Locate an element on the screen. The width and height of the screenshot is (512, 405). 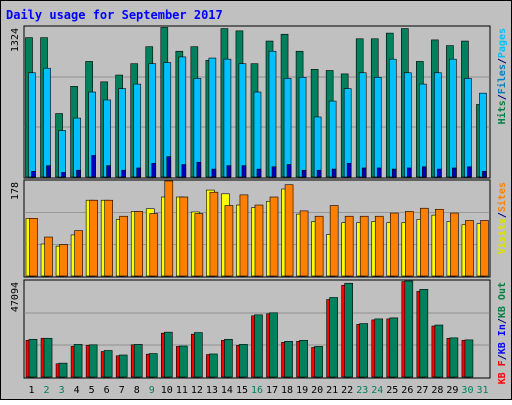
bar-sites-day-14-fill is located at coordinates (229, 241).